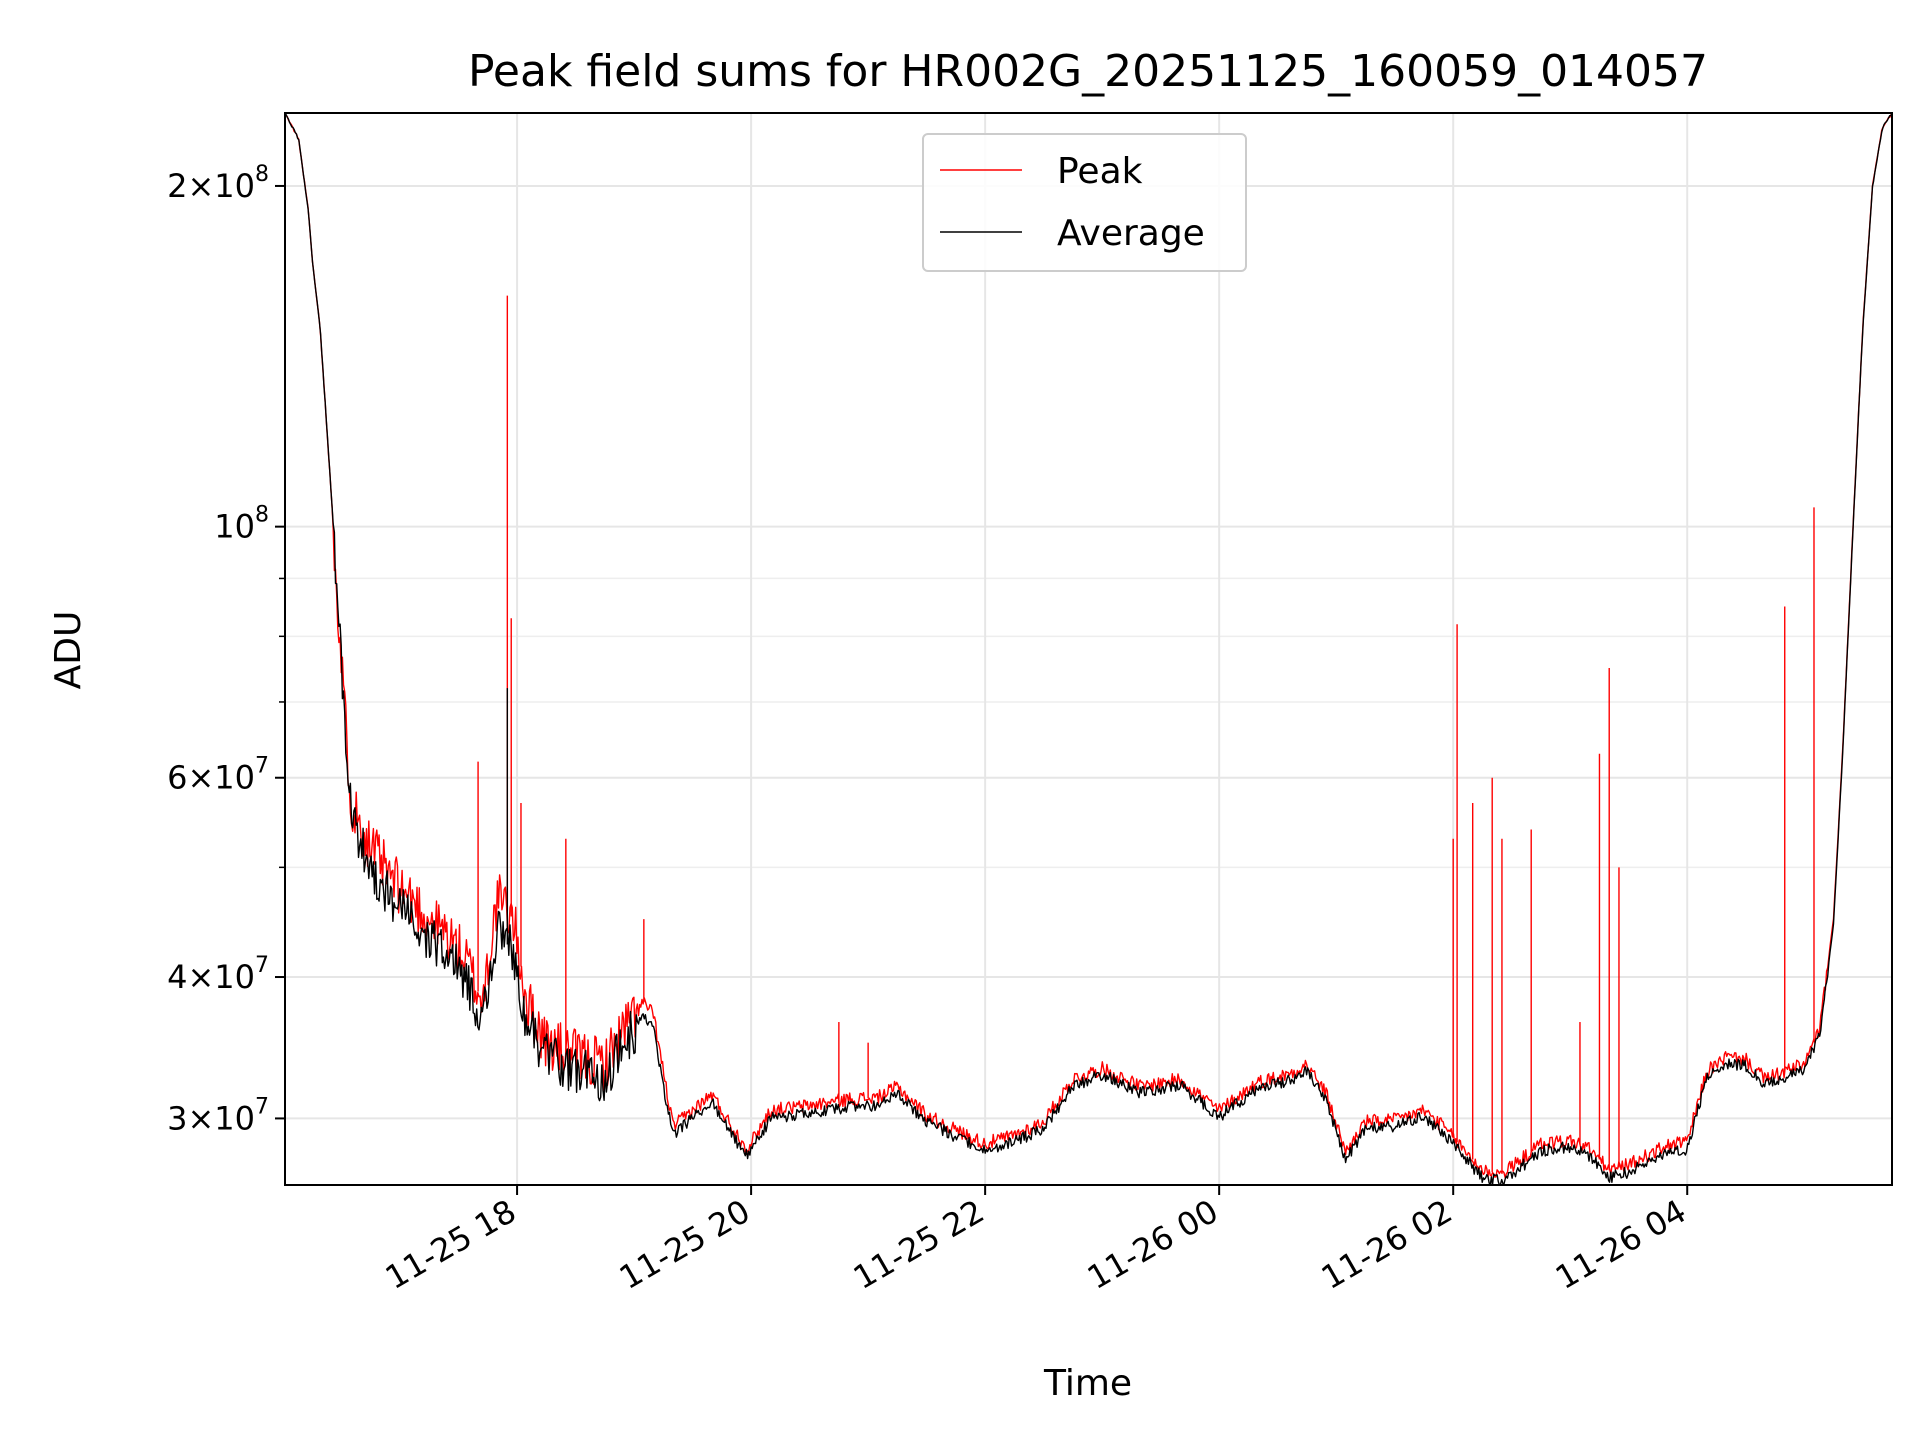  I want to click on x-tick-label: 11-25 18, so click(451, 1244).